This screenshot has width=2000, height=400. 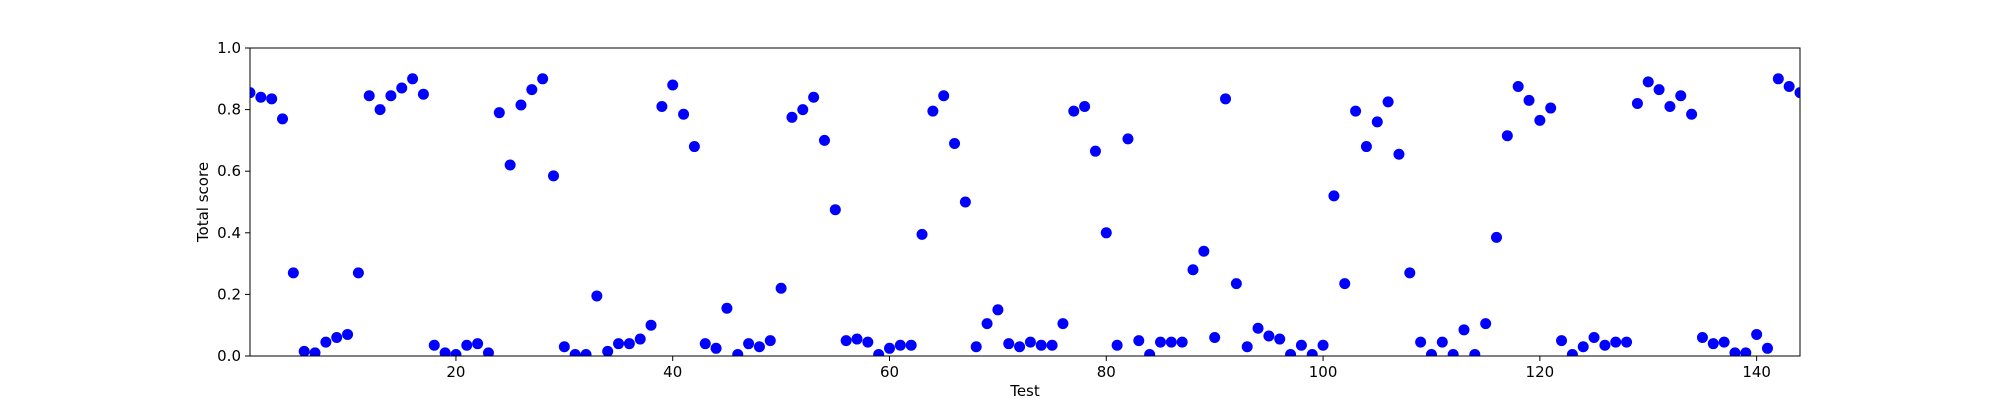 I want to click on y-axis-label: Total score, so click(x=203, y=202).